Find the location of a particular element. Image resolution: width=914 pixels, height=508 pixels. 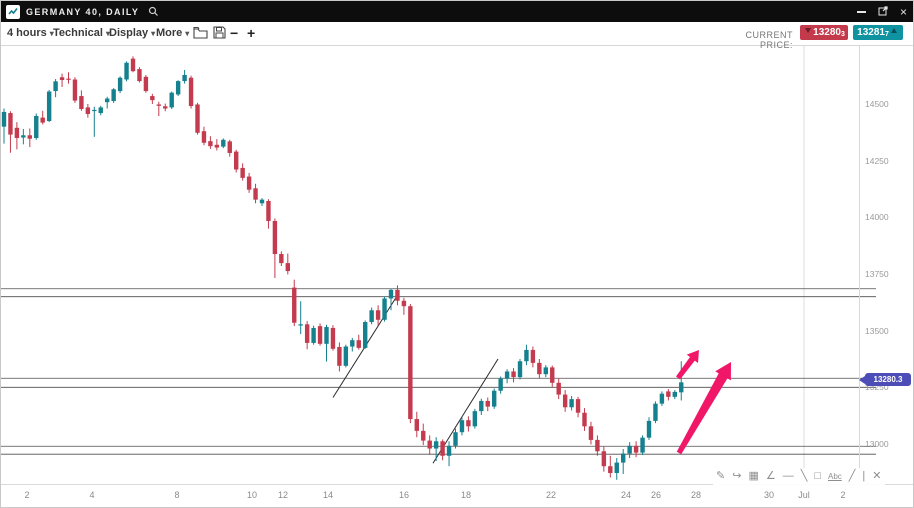

close-drawing-toolbar: ✕ is located at coordinates (877, 476).